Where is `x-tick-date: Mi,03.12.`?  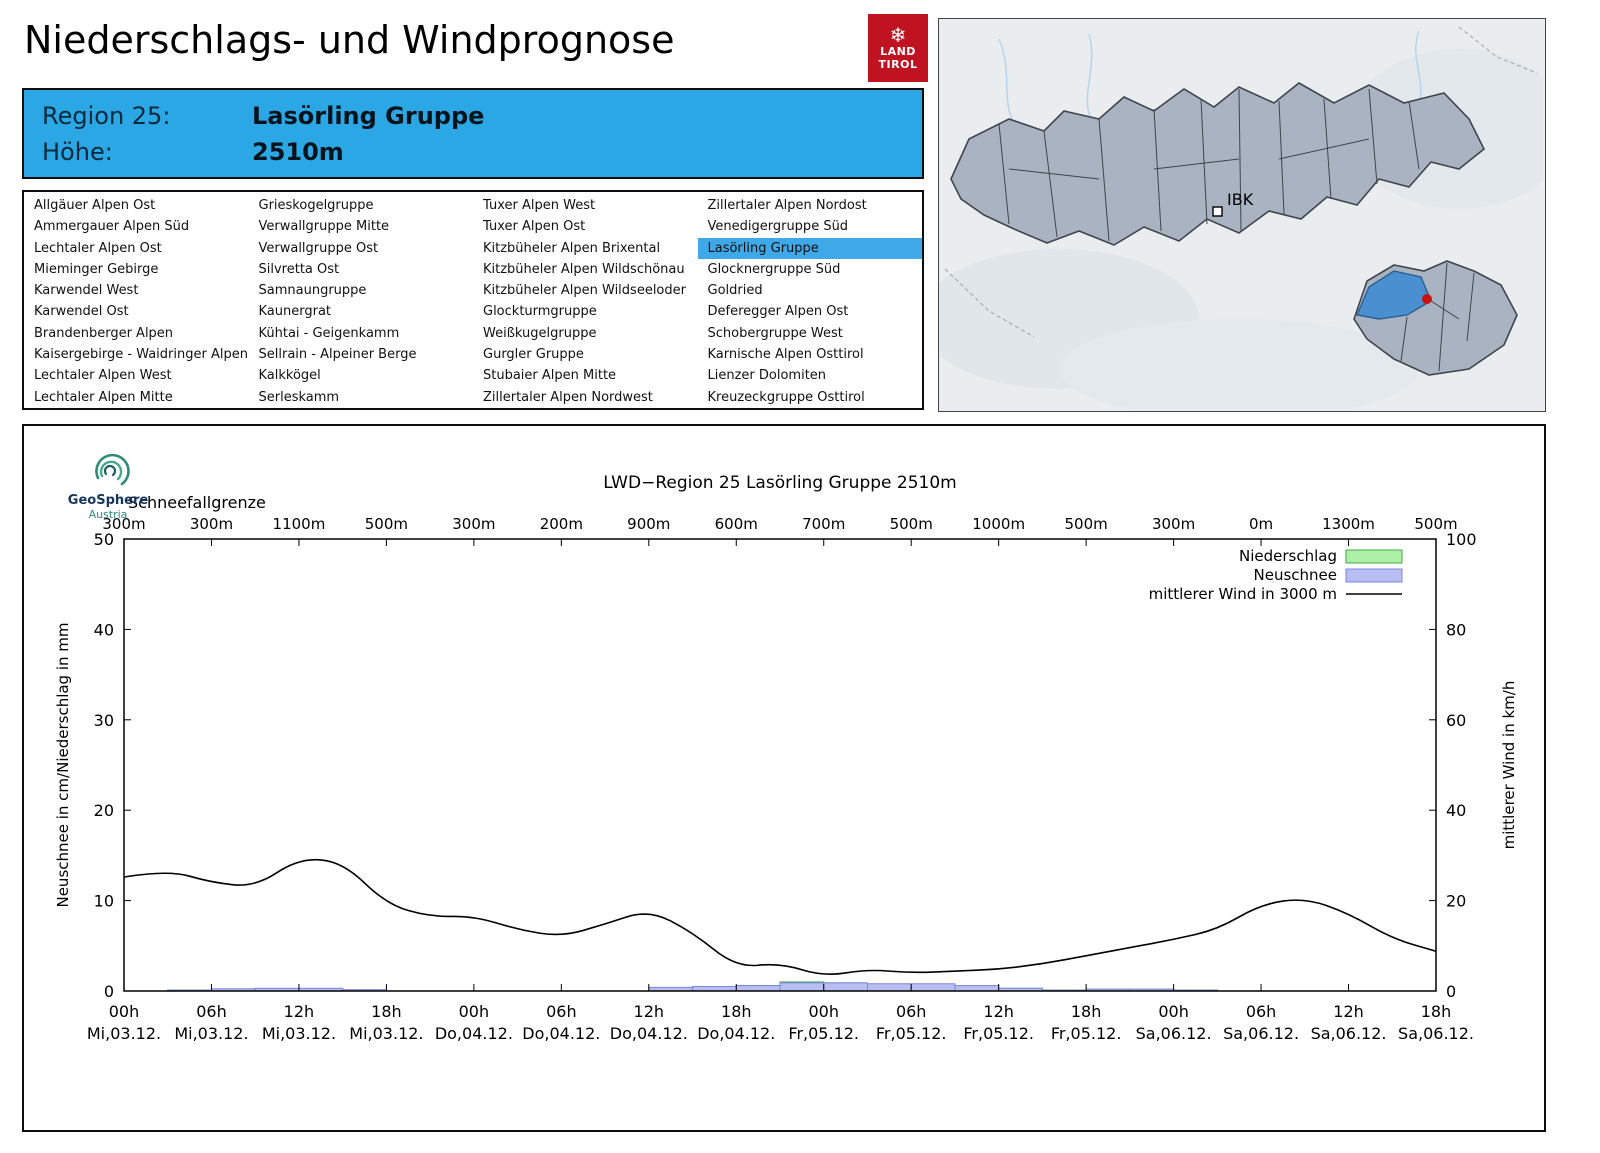 x-tick-date: Mi,03.12. is located at coordinates (211, 1033).